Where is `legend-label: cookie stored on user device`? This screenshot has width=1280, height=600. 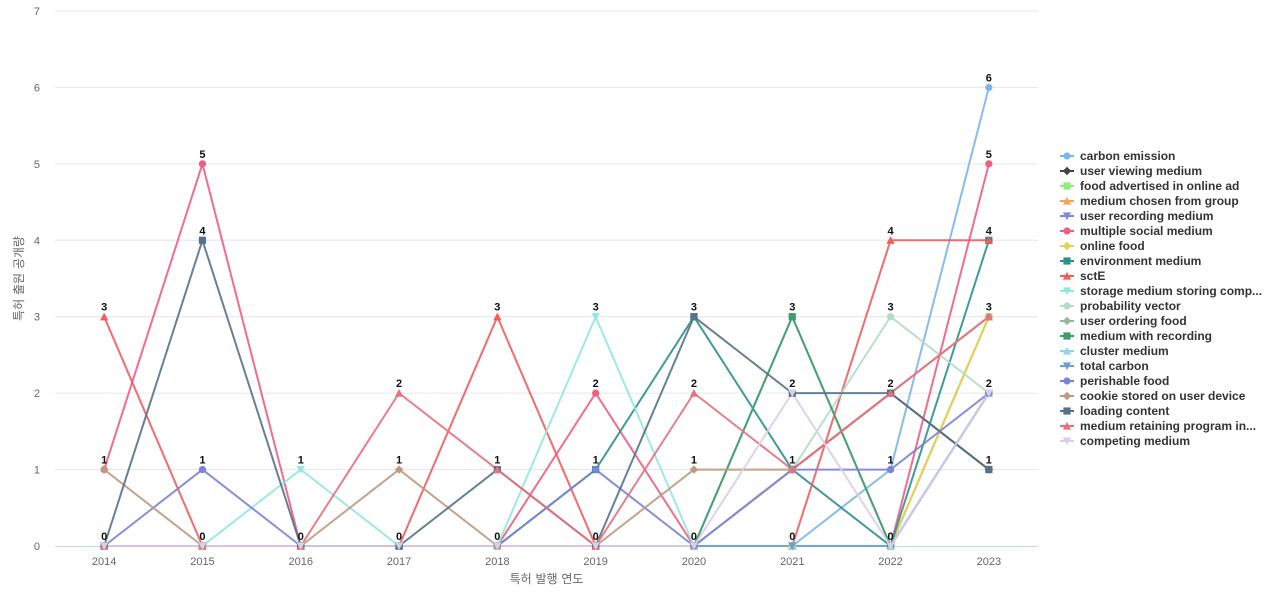
legend-label: cookie stored on user device is located at coordinates (1163, 396).